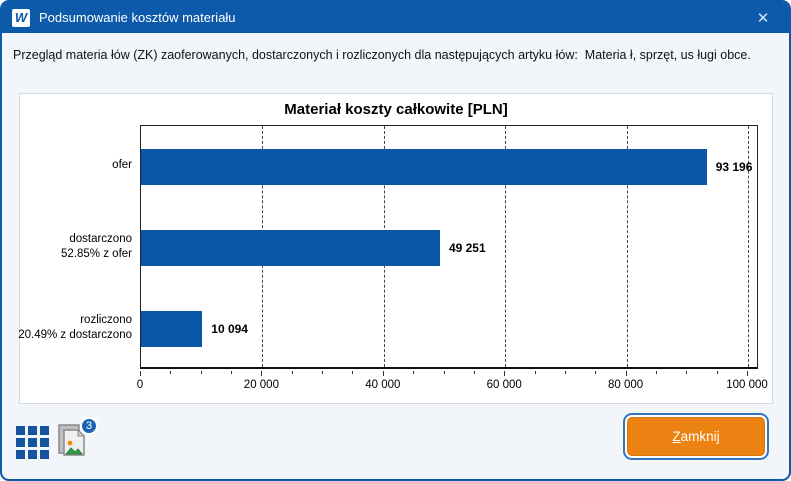  Describe the element at coordinates (32, 442) in the screenshot. I see `grid-icon` at that location.